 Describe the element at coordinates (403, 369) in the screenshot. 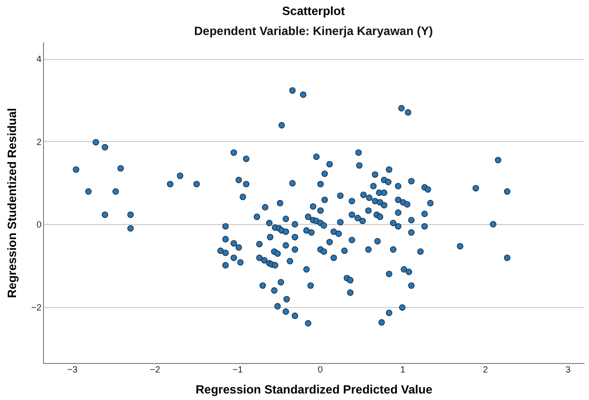

I see `x-tick-label: 1` at that location.